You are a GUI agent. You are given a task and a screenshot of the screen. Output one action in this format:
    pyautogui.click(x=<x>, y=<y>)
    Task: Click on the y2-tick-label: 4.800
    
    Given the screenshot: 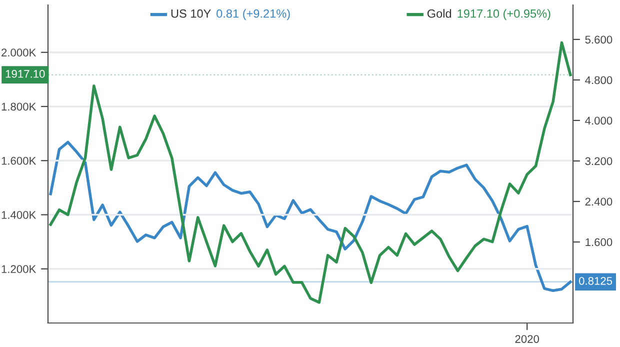 What is the action you would take?
    pyautogui.click(x=598, y=80)
    